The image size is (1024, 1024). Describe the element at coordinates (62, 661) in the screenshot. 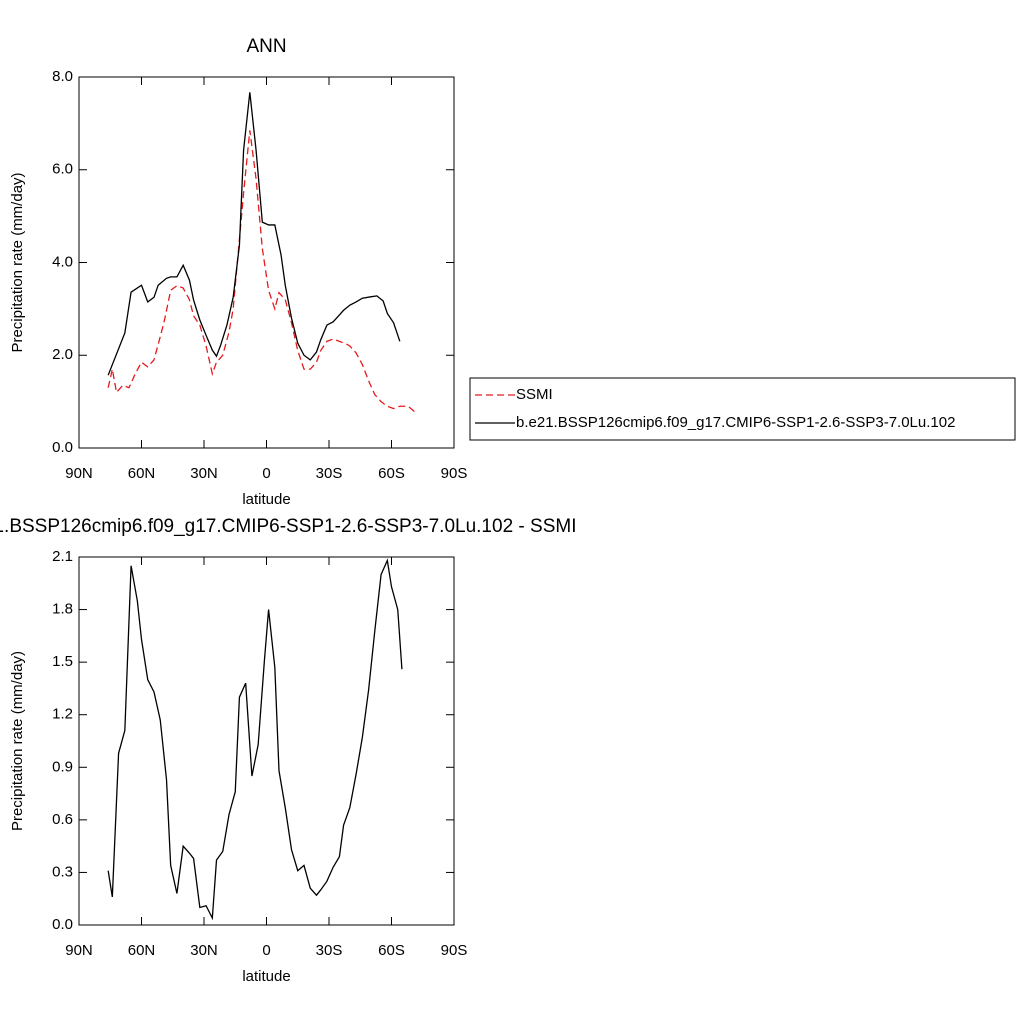

I see `y-tick-label: 1.5` at that location.